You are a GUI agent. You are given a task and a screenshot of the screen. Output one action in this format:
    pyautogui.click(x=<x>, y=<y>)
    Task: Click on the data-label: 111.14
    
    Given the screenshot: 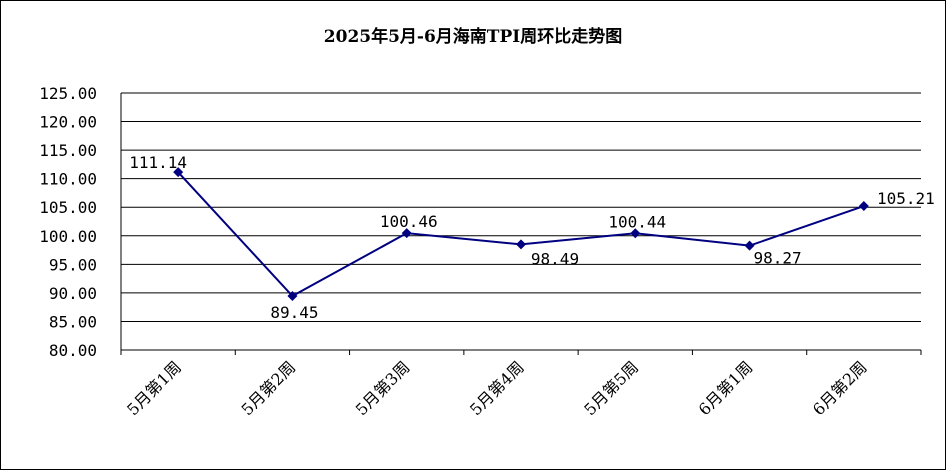 What is the action you would take?
    pyautogui.click(x=158, y=162)
    